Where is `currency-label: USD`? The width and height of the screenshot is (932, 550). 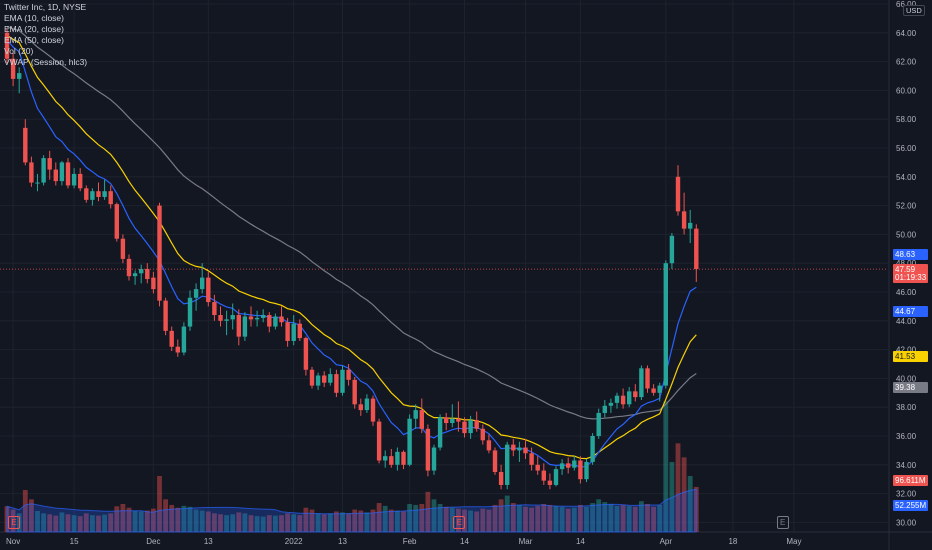 currency-label: USD is located at coordinates (914, 10).